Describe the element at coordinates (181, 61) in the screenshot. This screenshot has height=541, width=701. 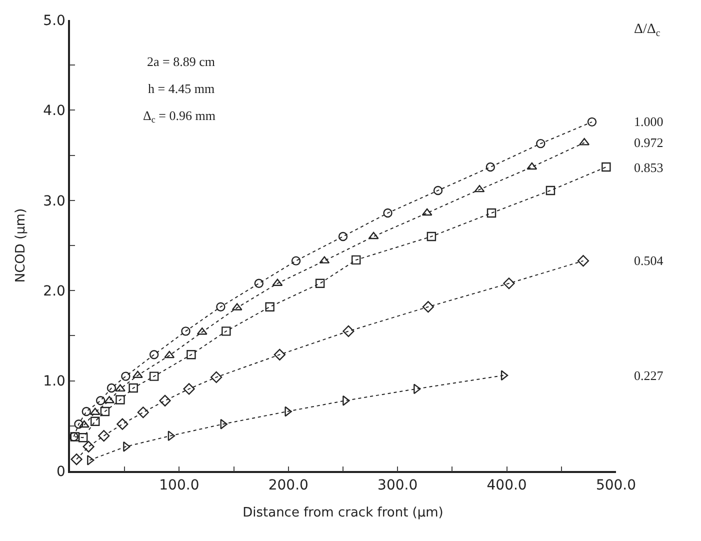
I see `annotation: 2a = 8.89 cm` at that location.